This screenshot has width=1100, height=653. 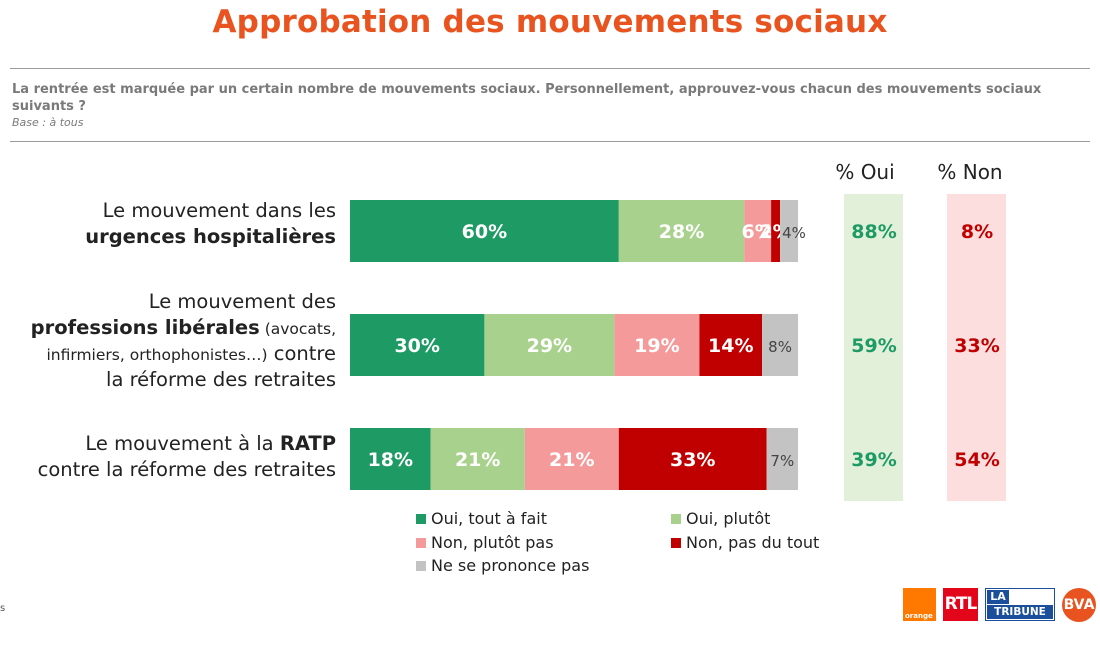 What do you see at coordinates (753, 542) in the screenshot?
I see `legend-label: Non, pas du tout` at bounding box center [753, 542].